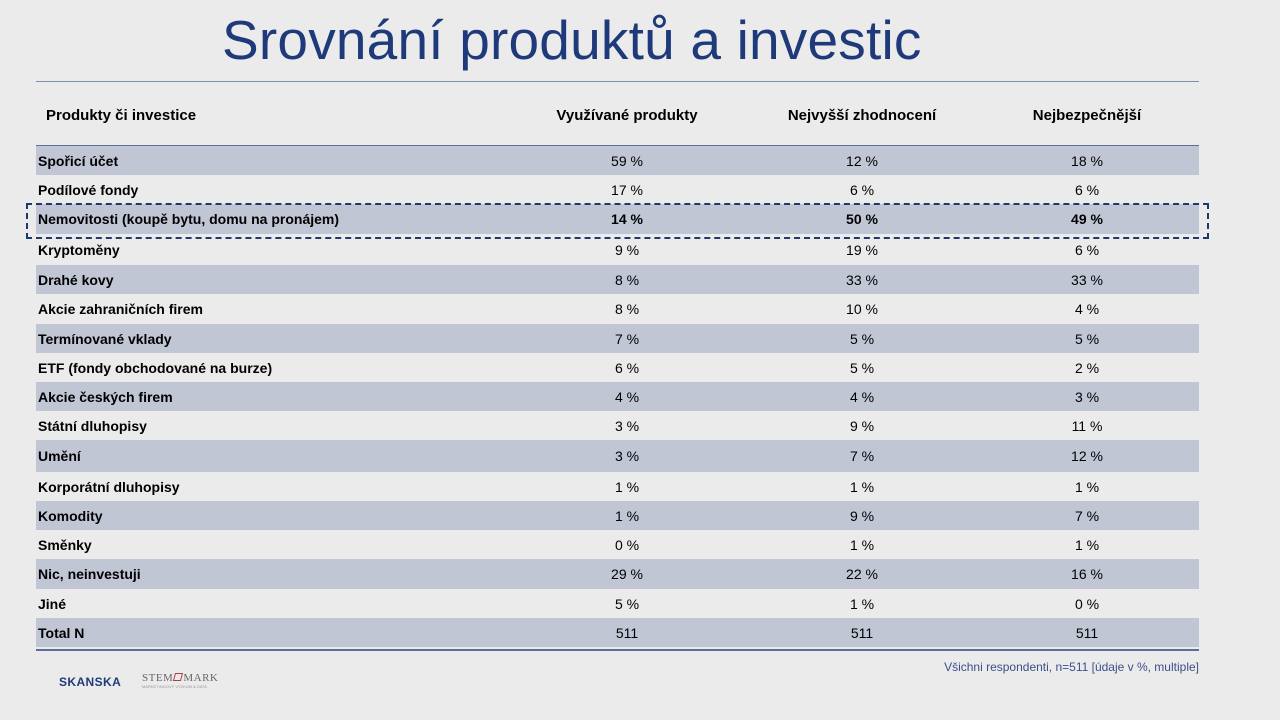 The width and height of the screenshot is (1280, 720). What do you see at coordinates (1087, 603) in the screenshot?
I see `safest-cell: 0 %` at bounding box center [1087, 603].